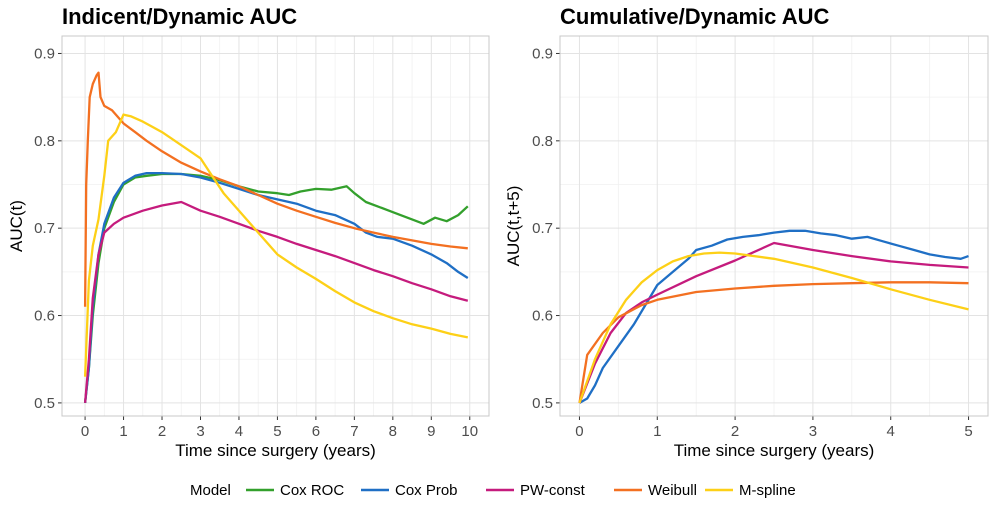 The width and height of the screenshot is (996, 510). I want to click on x-tick-label: 7, so click(354, 431).